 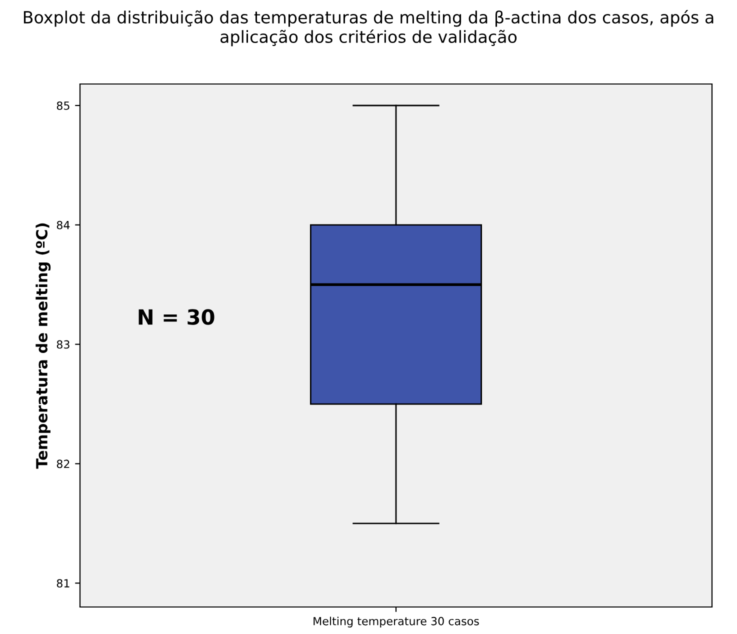 What do you see at coordinates (369, 28) in the screenshot?
I see `chart-title: Boxplot da distribuição das temperaturas de melting da β-actina dos casos, após a aplicação dos critérios de validação` at bounding box center [369, 28].